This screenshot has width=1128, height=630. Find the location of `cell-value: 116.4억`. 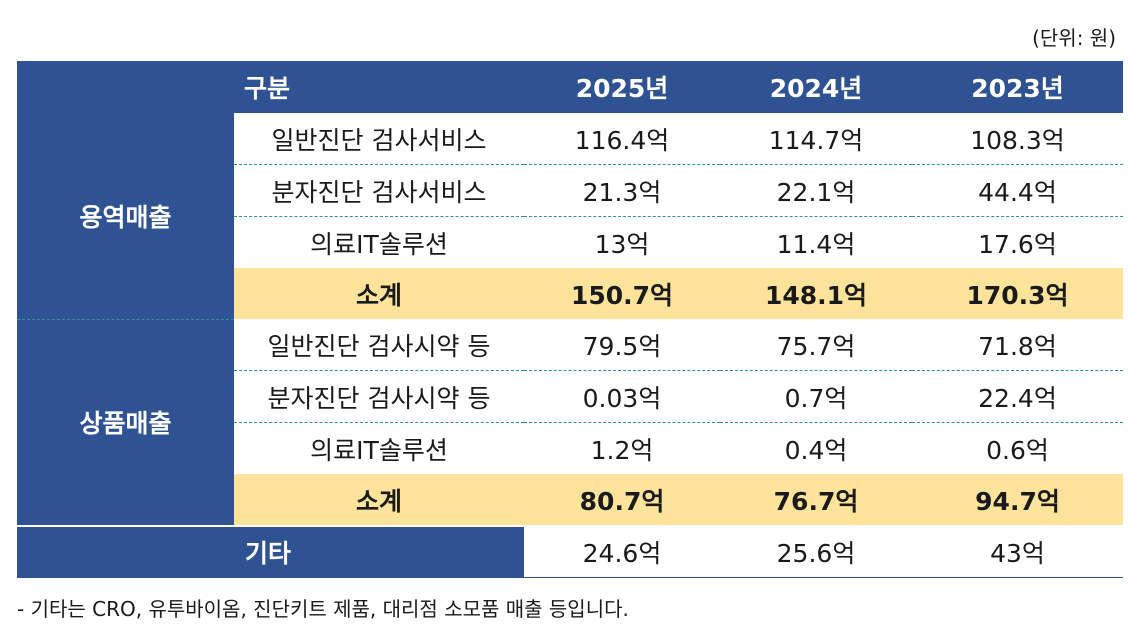

cell-value: 116.4억 is located at coordinates (622, 139).